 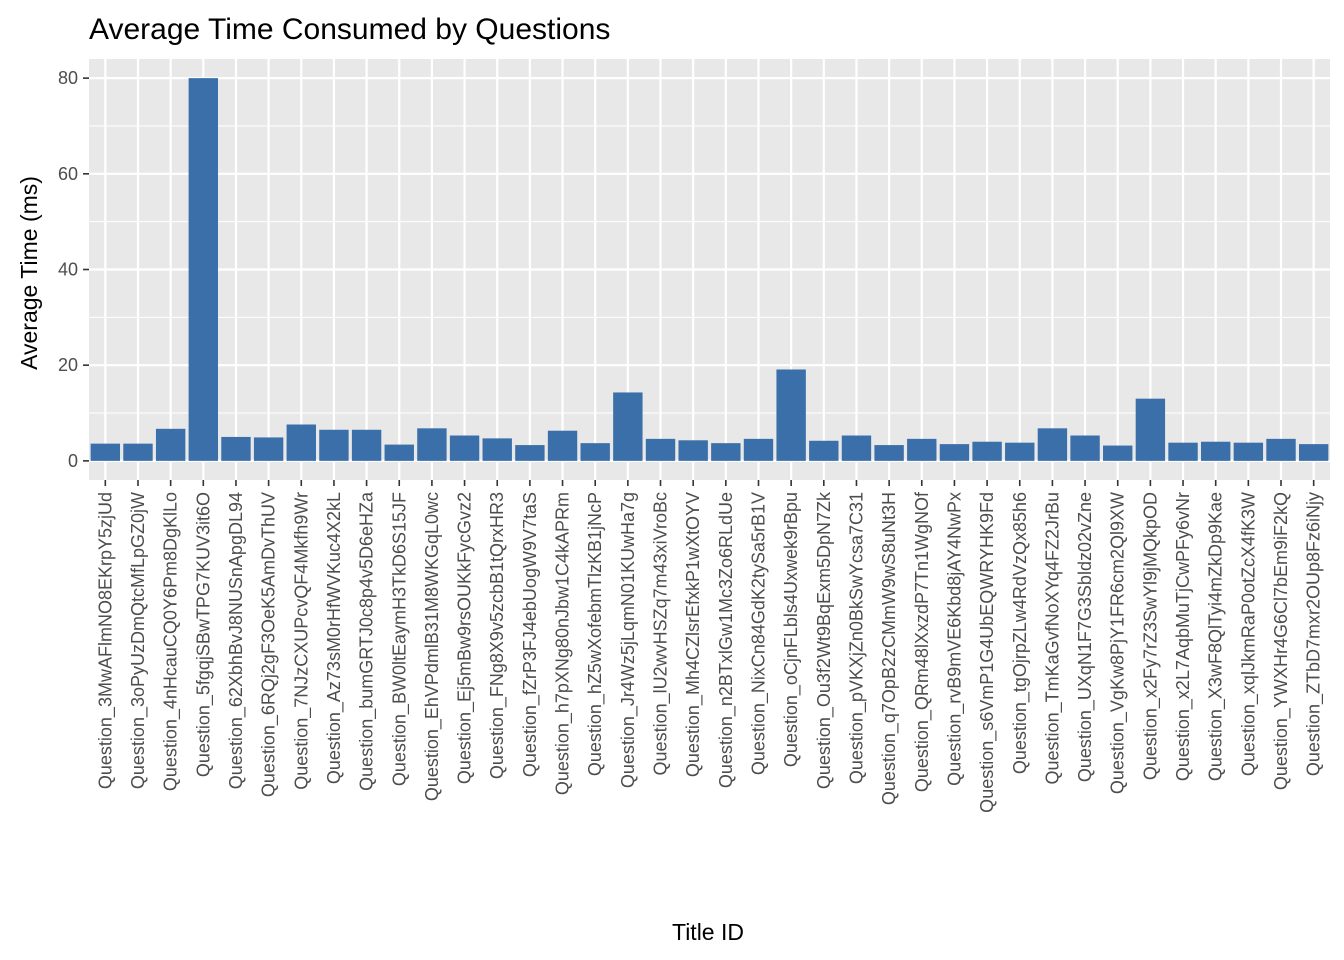 What do you see at coordinates (334, 638) in the screenshot?
I see `x-tick-label: Question_Az73sM0rHfWVKuc4X2kL` at bounding box center [334, 638].